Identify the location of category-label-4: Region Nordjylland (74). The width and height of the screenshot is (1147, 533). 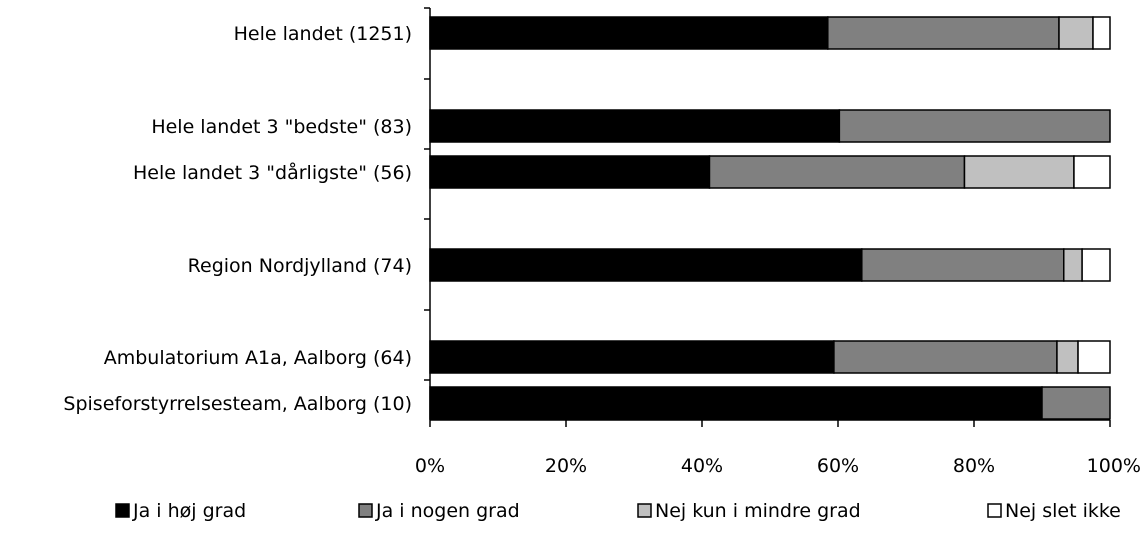
(300, 266).